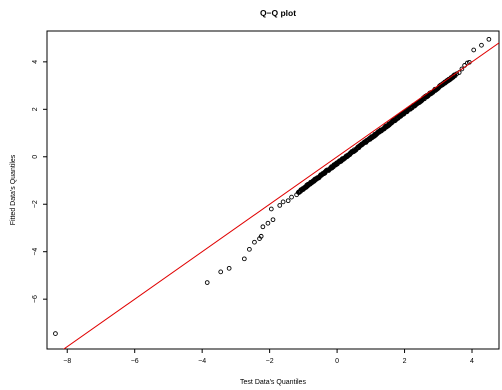  Describe the element at coordinates (13, 189) in the screenshot. I see `y-axis-label: Fitted Data's Quantiles` at that location.